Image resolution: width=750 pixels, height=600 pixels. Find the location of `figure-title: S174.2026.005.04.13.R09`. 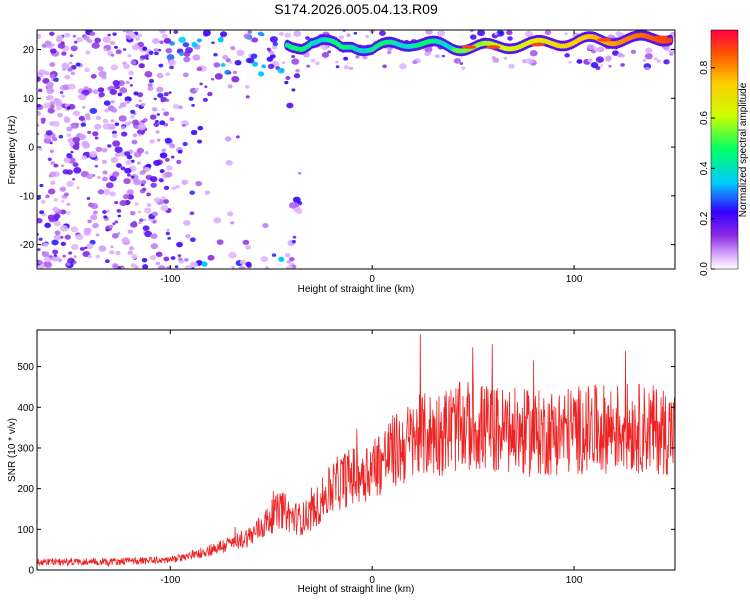

figure-title: S174.2026.005.04.13.R09 is located at coordinates (356, 9).